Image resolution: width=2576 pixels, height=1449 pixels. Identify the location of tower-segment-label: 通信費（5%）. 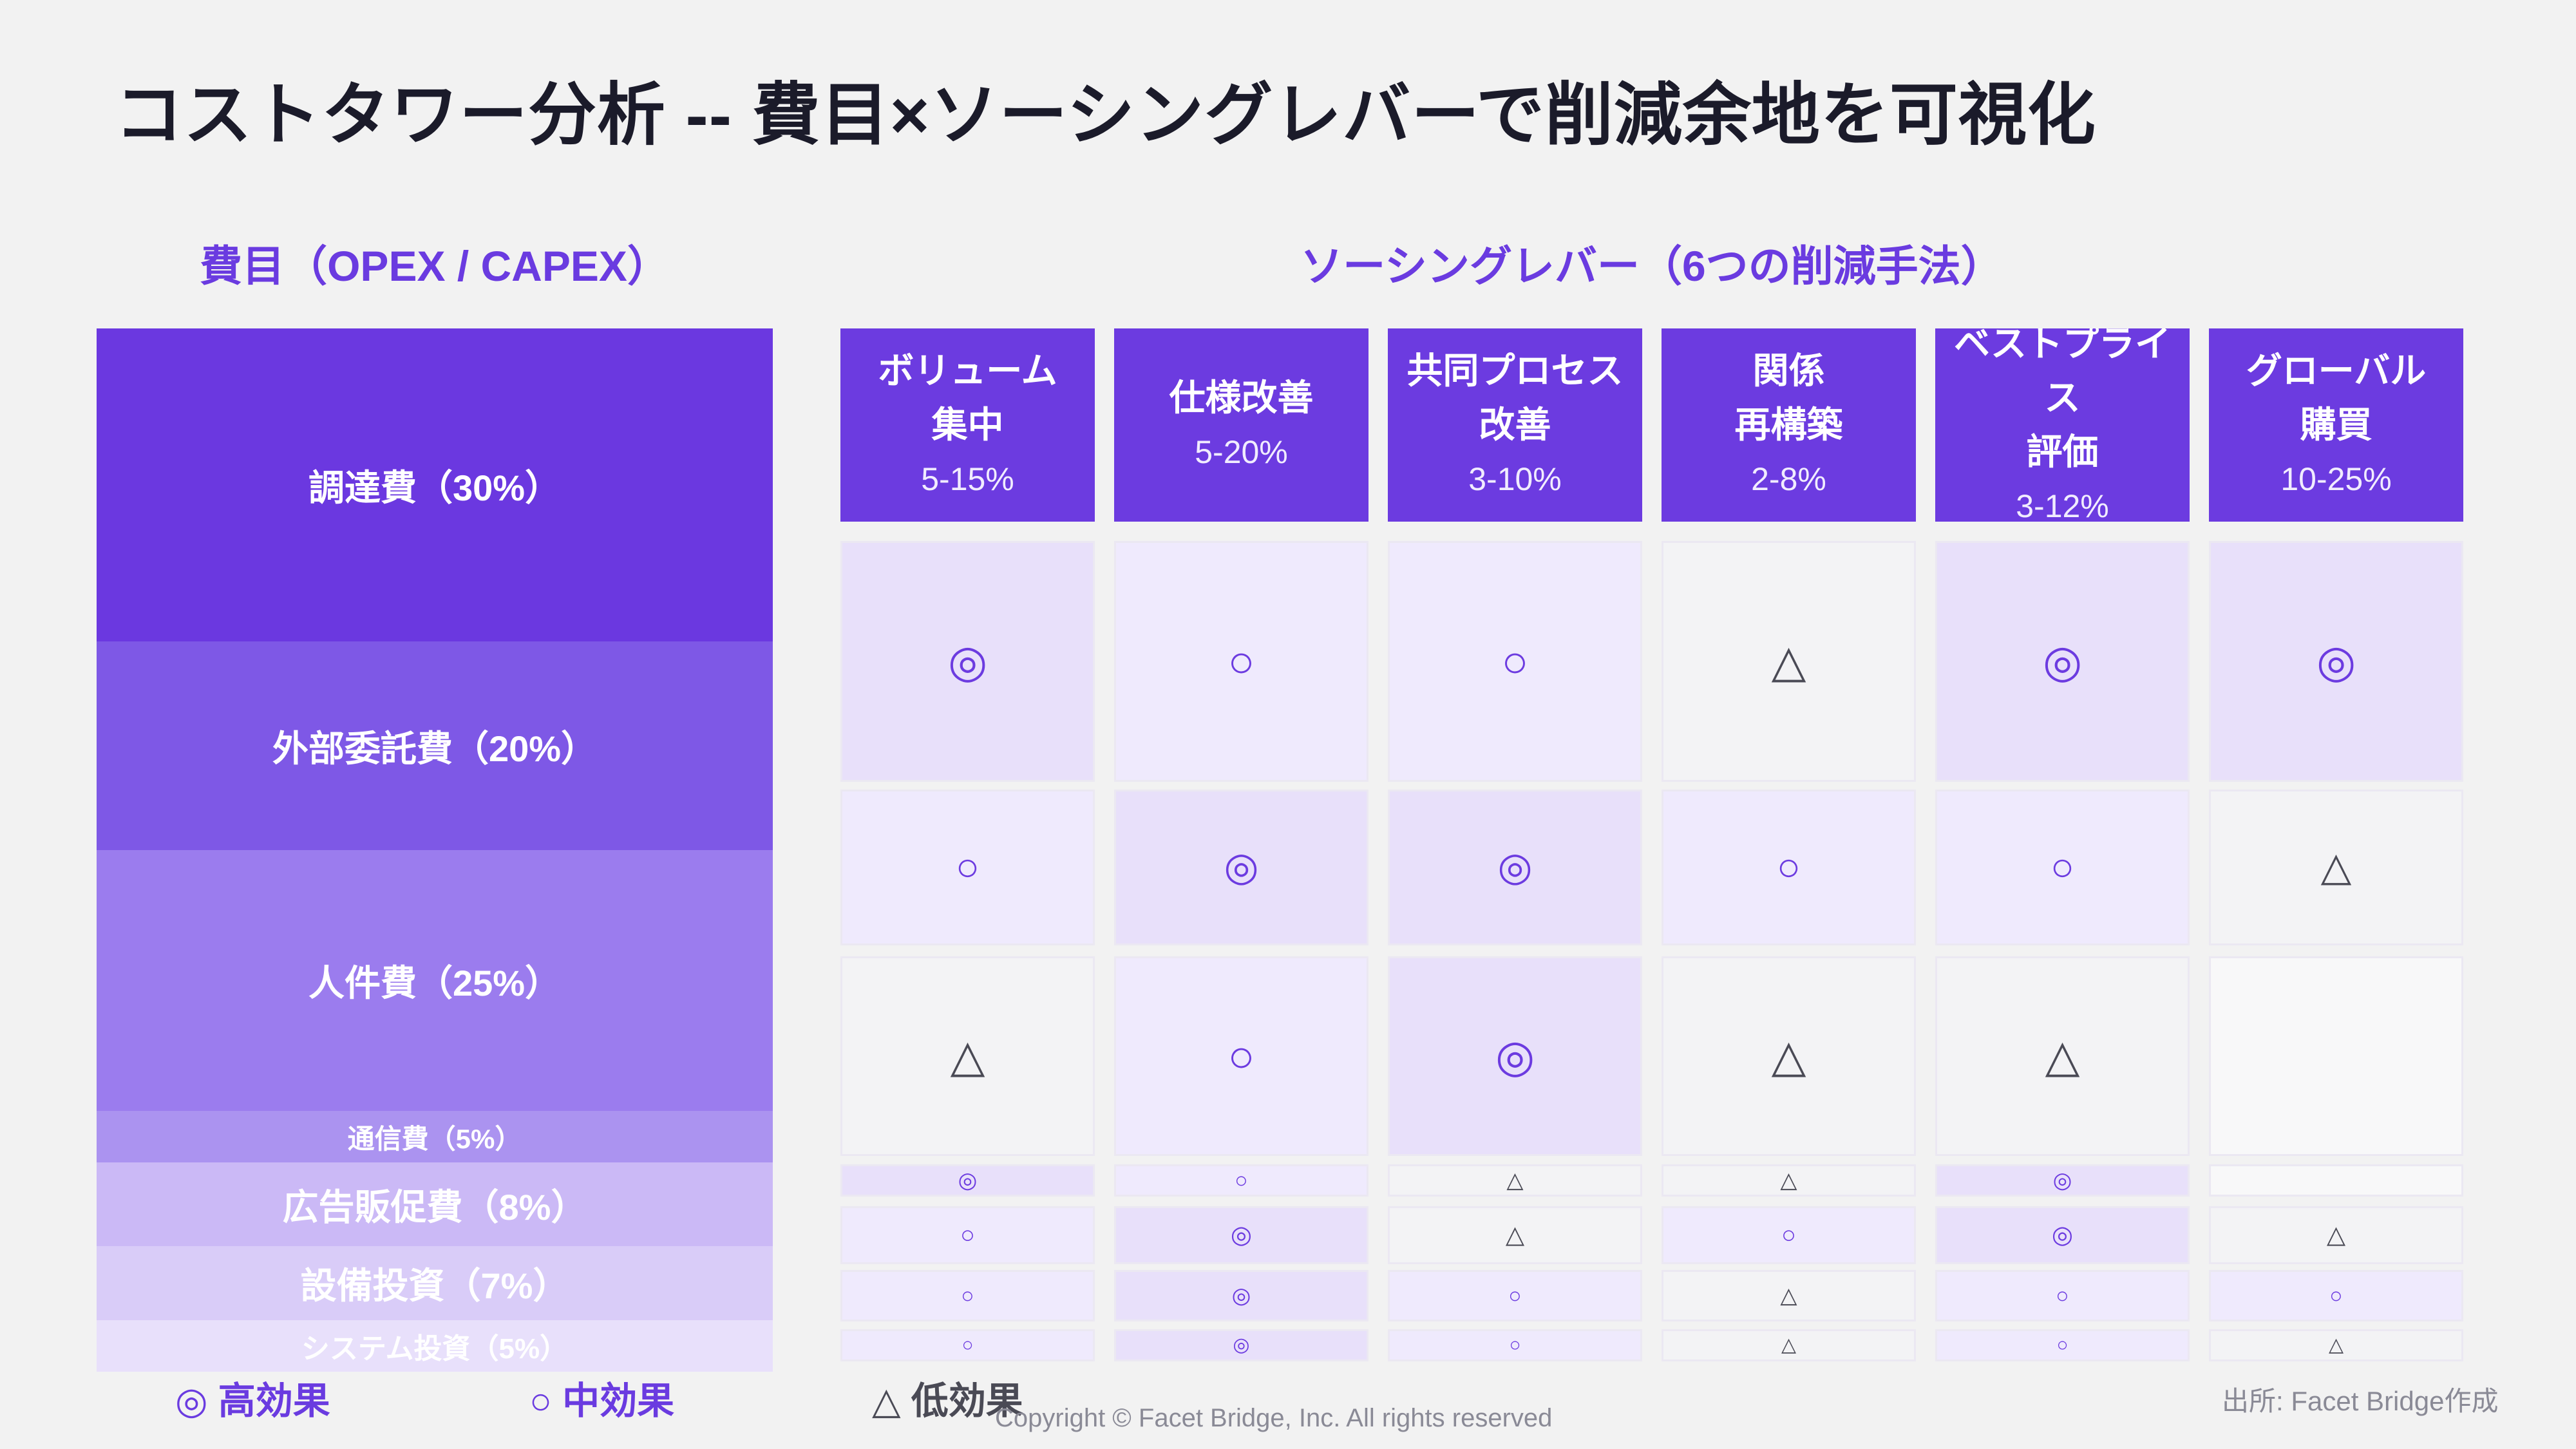
(434, 1138).